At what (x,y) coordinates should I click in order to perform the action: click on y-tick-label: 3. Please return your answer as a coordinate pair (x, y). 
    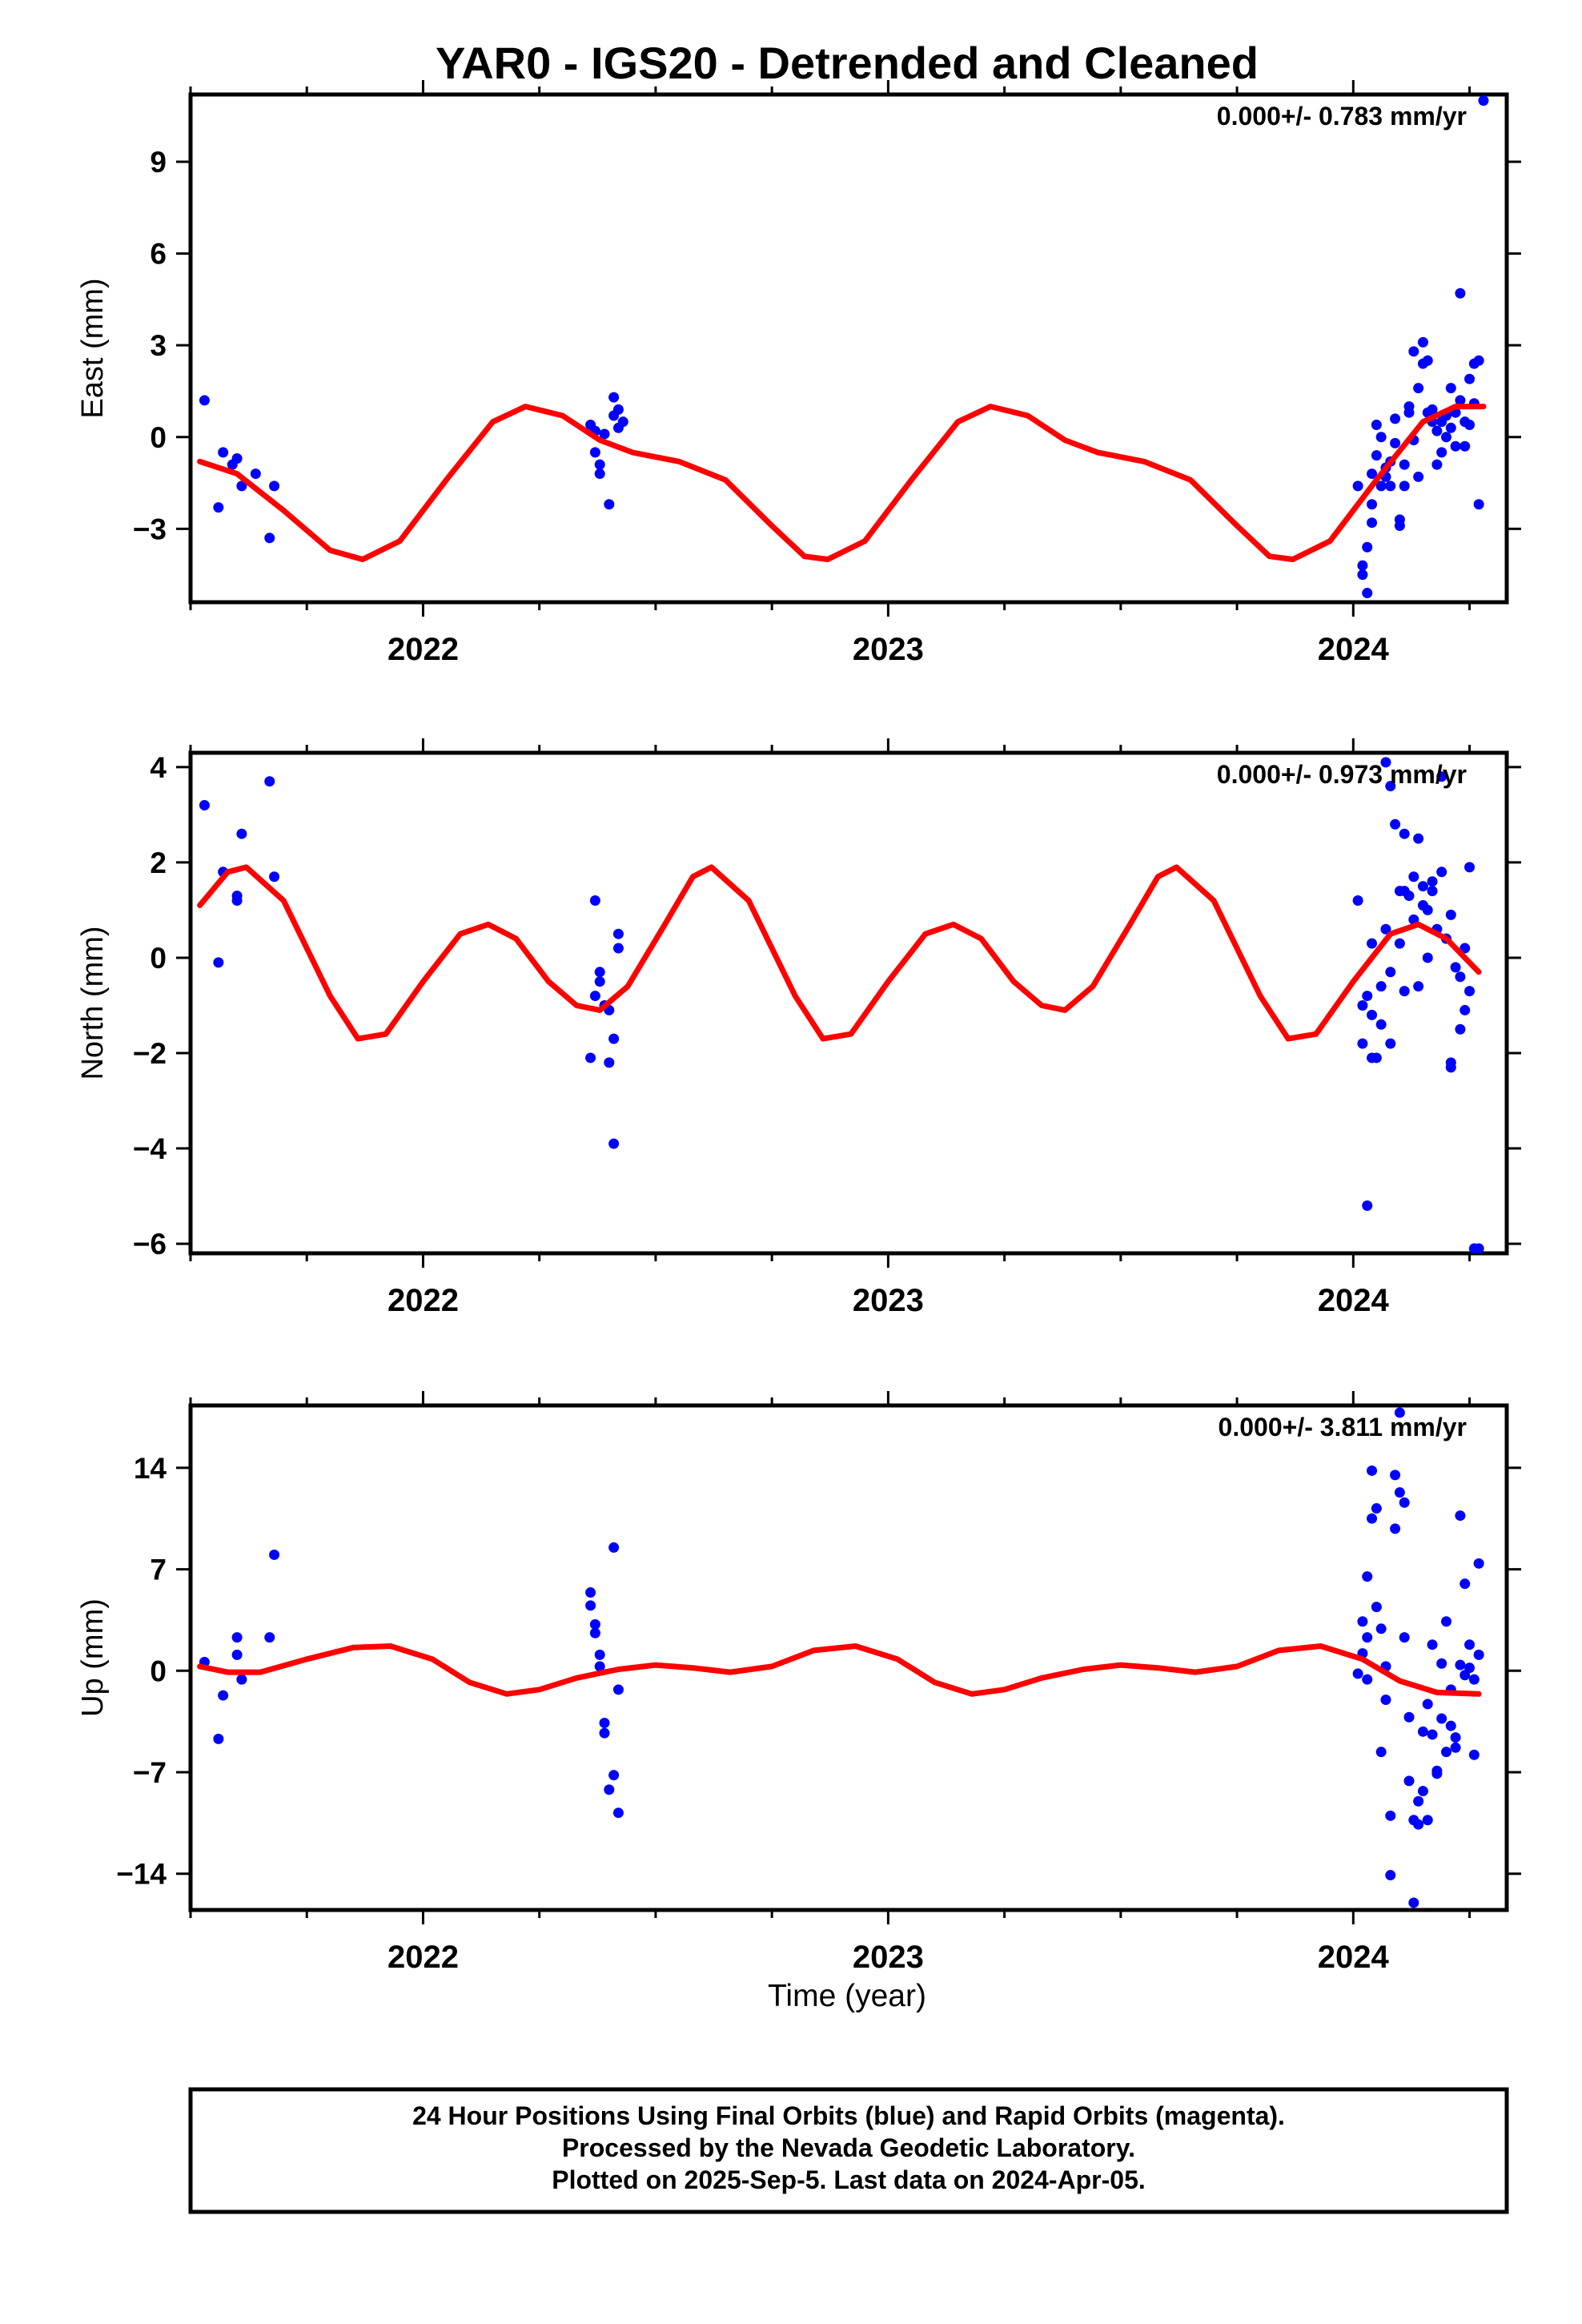
    Looking at the image, I should click on (158, 345).